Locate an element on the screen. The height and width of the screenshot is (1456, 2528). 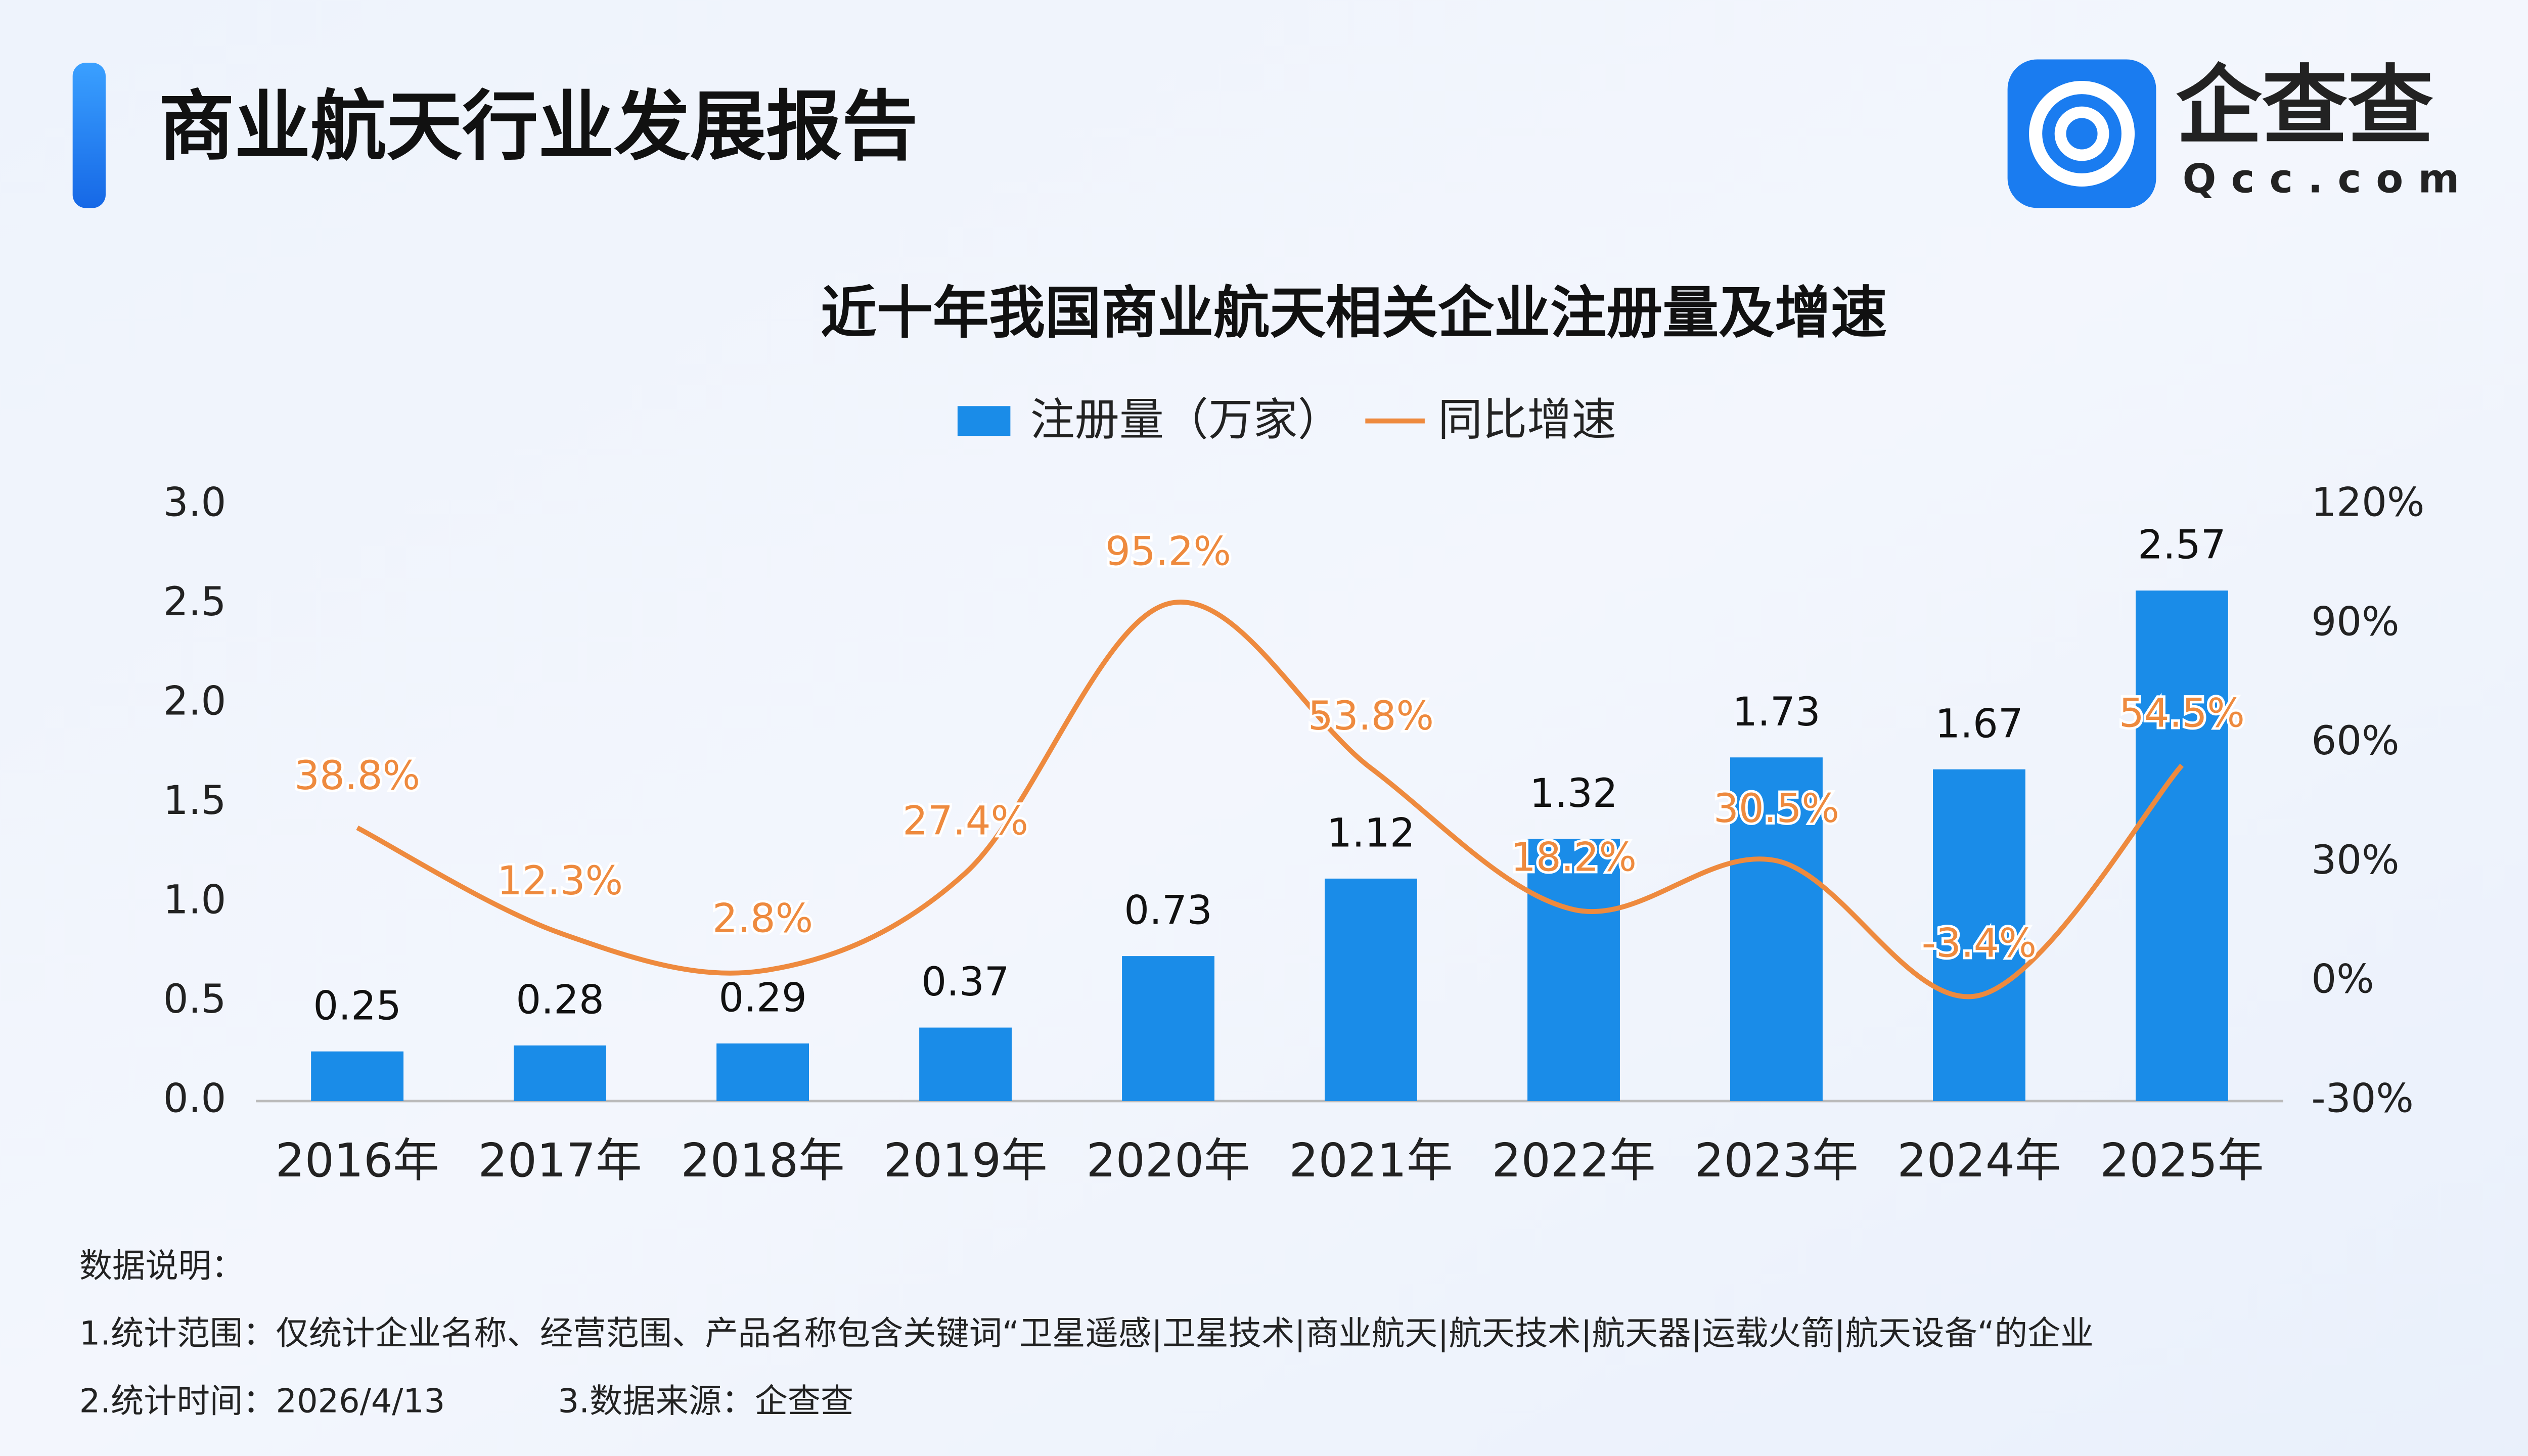
x-tick-label: 2022年 is located at coordinates (1574, 1160).